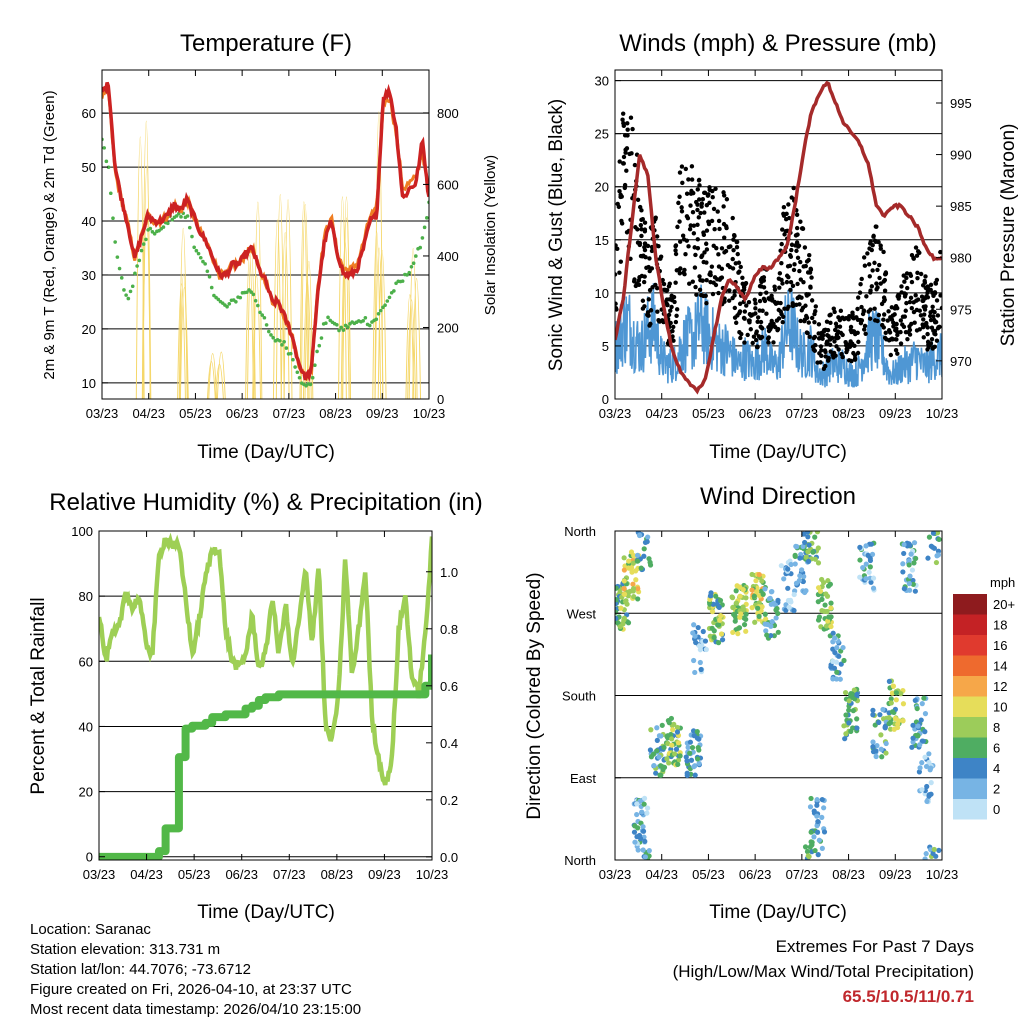 The height and width of the screenshot is (1024, 1024). I want to click on y2-tick-label: 200, so click(448, 327).